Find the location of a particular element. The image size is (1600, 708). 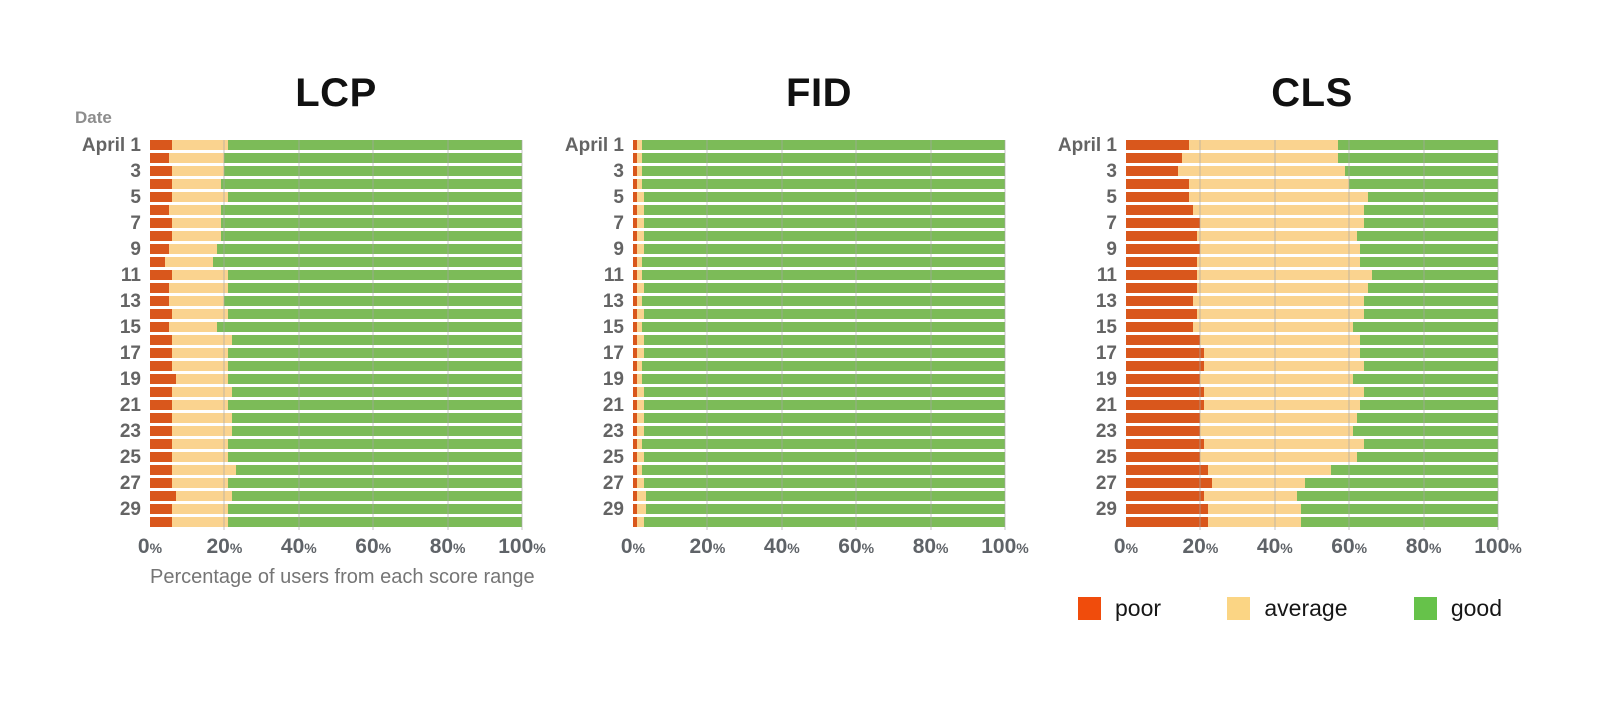

y-tick-label: 5 is located at coordinates (135, 197).